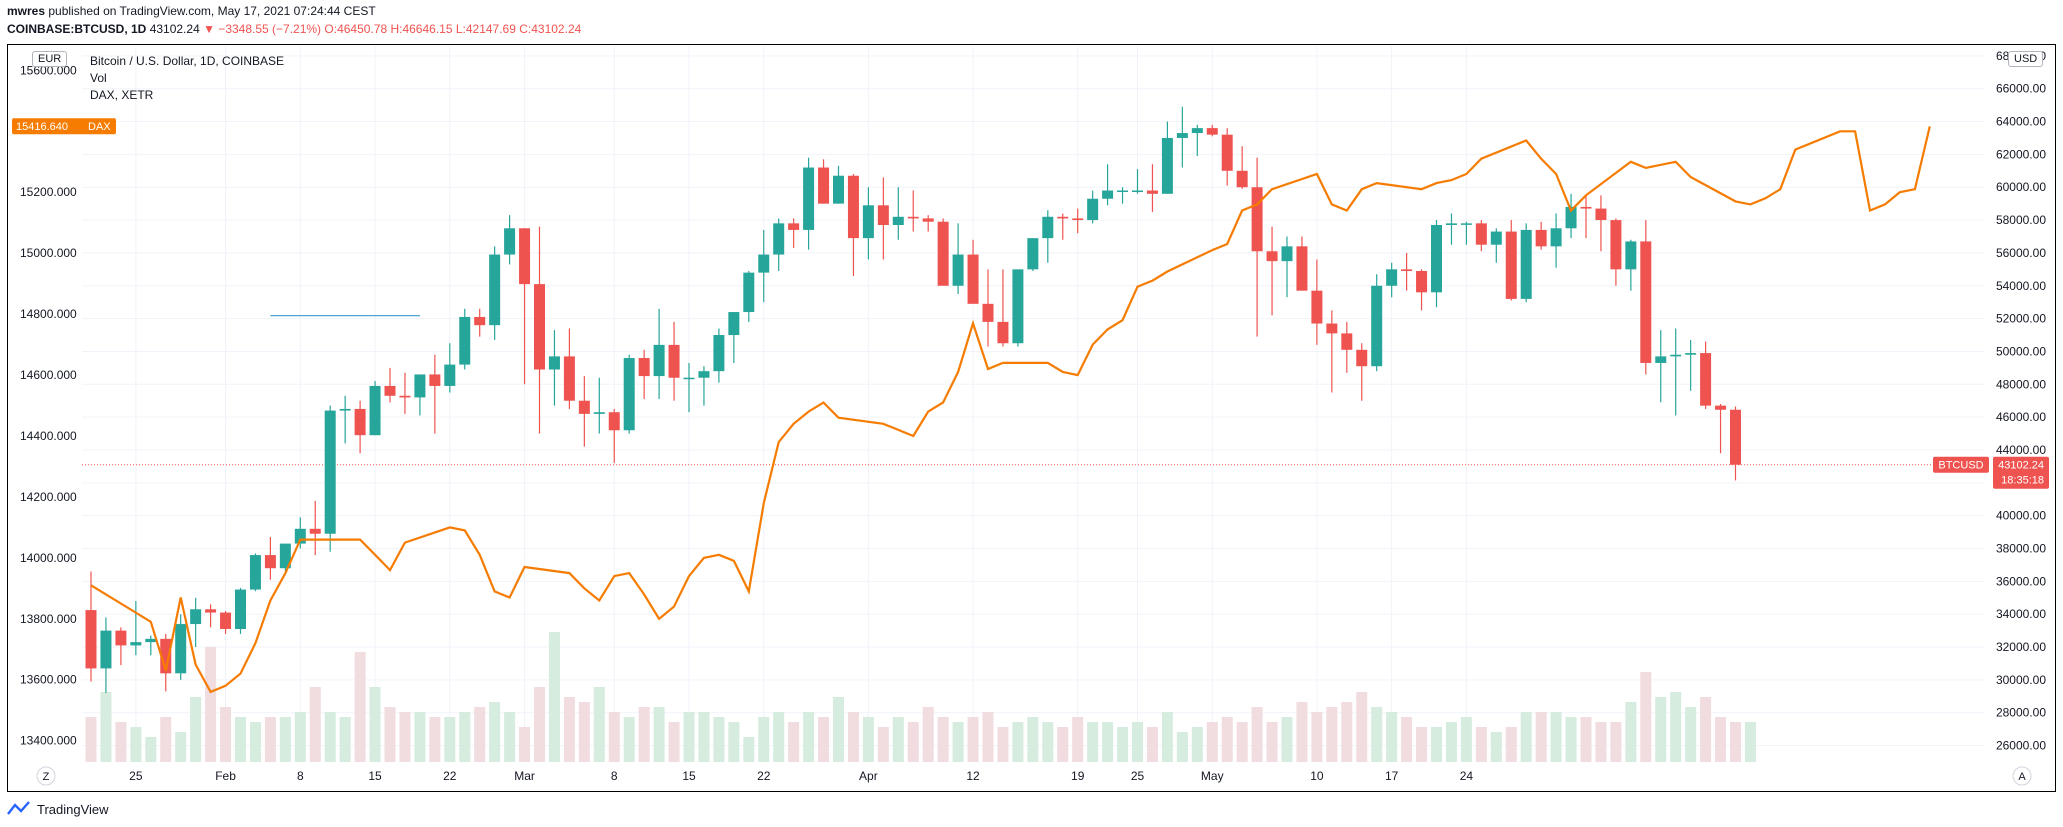 The height and width of the screenshot is (827, 2063). What do you see at coordinates (98, 78) in the screenshot?
I see `legend-vol: Vol` at bounding box center [98, 78].